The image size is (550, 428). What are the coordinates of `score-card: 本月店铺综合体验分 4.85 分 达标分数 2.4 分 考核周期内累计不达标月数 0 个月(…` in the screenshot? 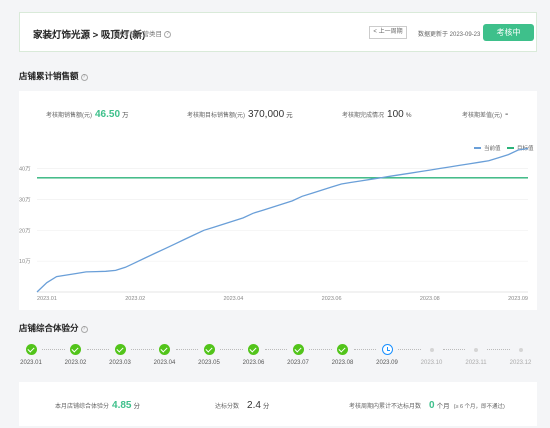 It's located at (278, 404).